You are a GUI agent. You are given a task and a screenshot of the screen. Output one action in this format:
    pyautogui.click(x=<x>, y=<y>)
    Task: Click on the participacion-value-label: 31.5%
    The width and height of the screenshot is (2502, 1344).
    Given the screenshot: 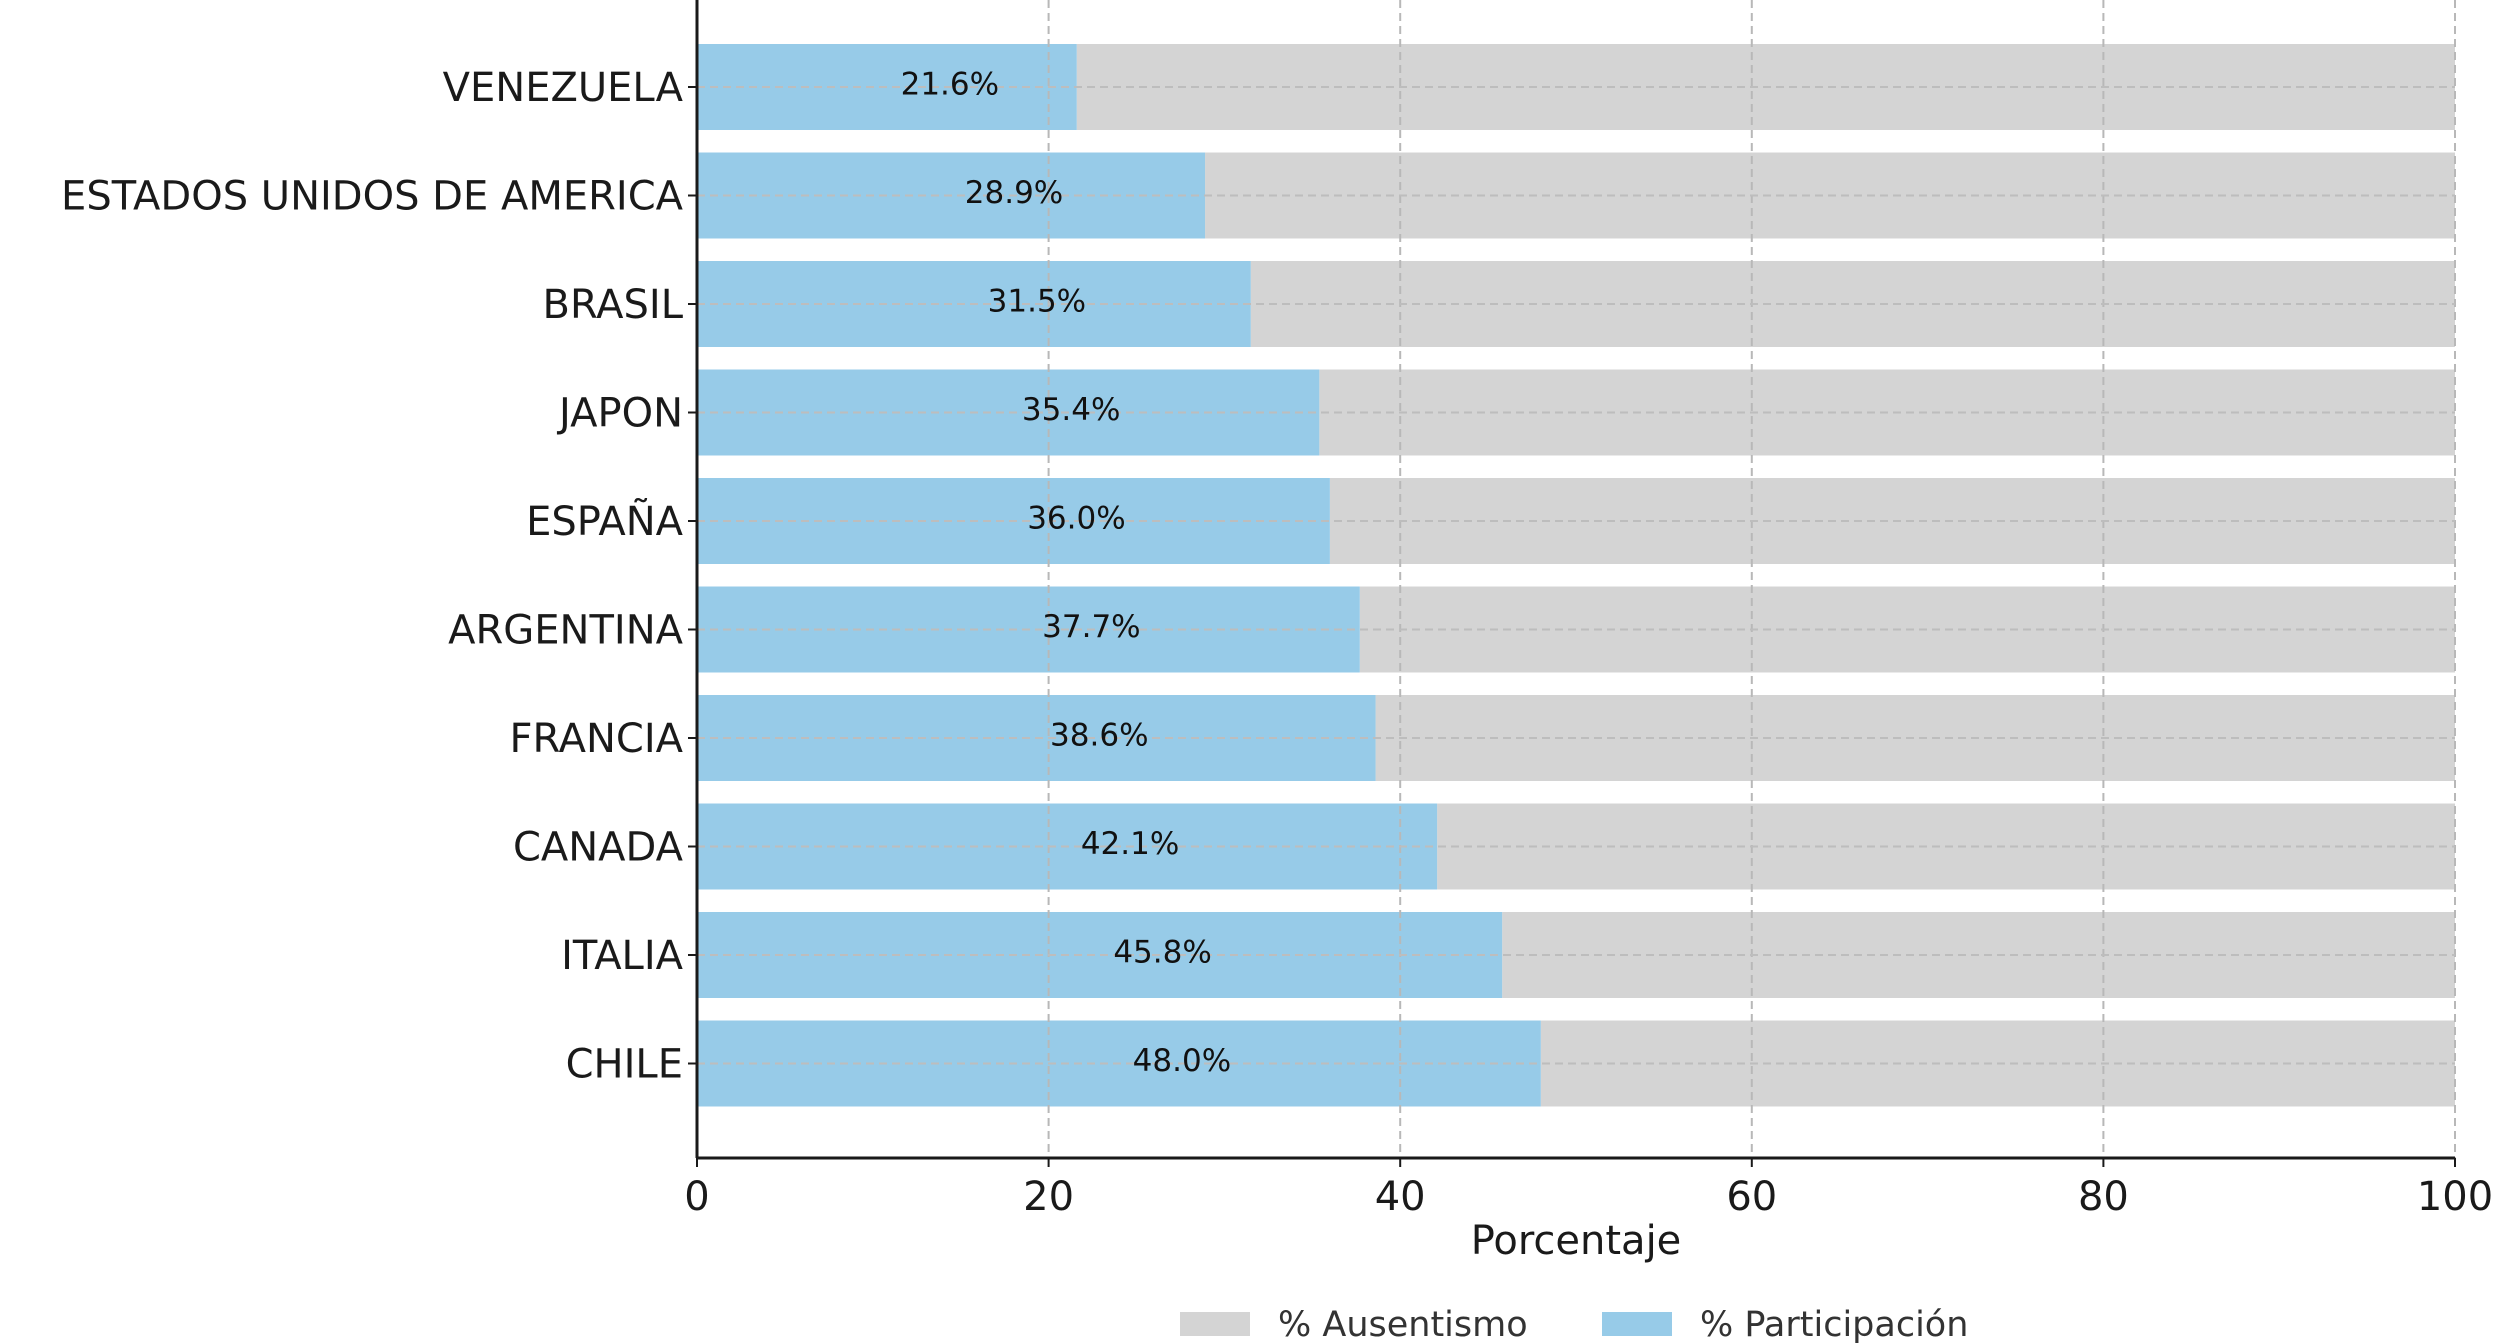 What is the action you would take?
    pyautogui.click(x=1037, y=302)
    